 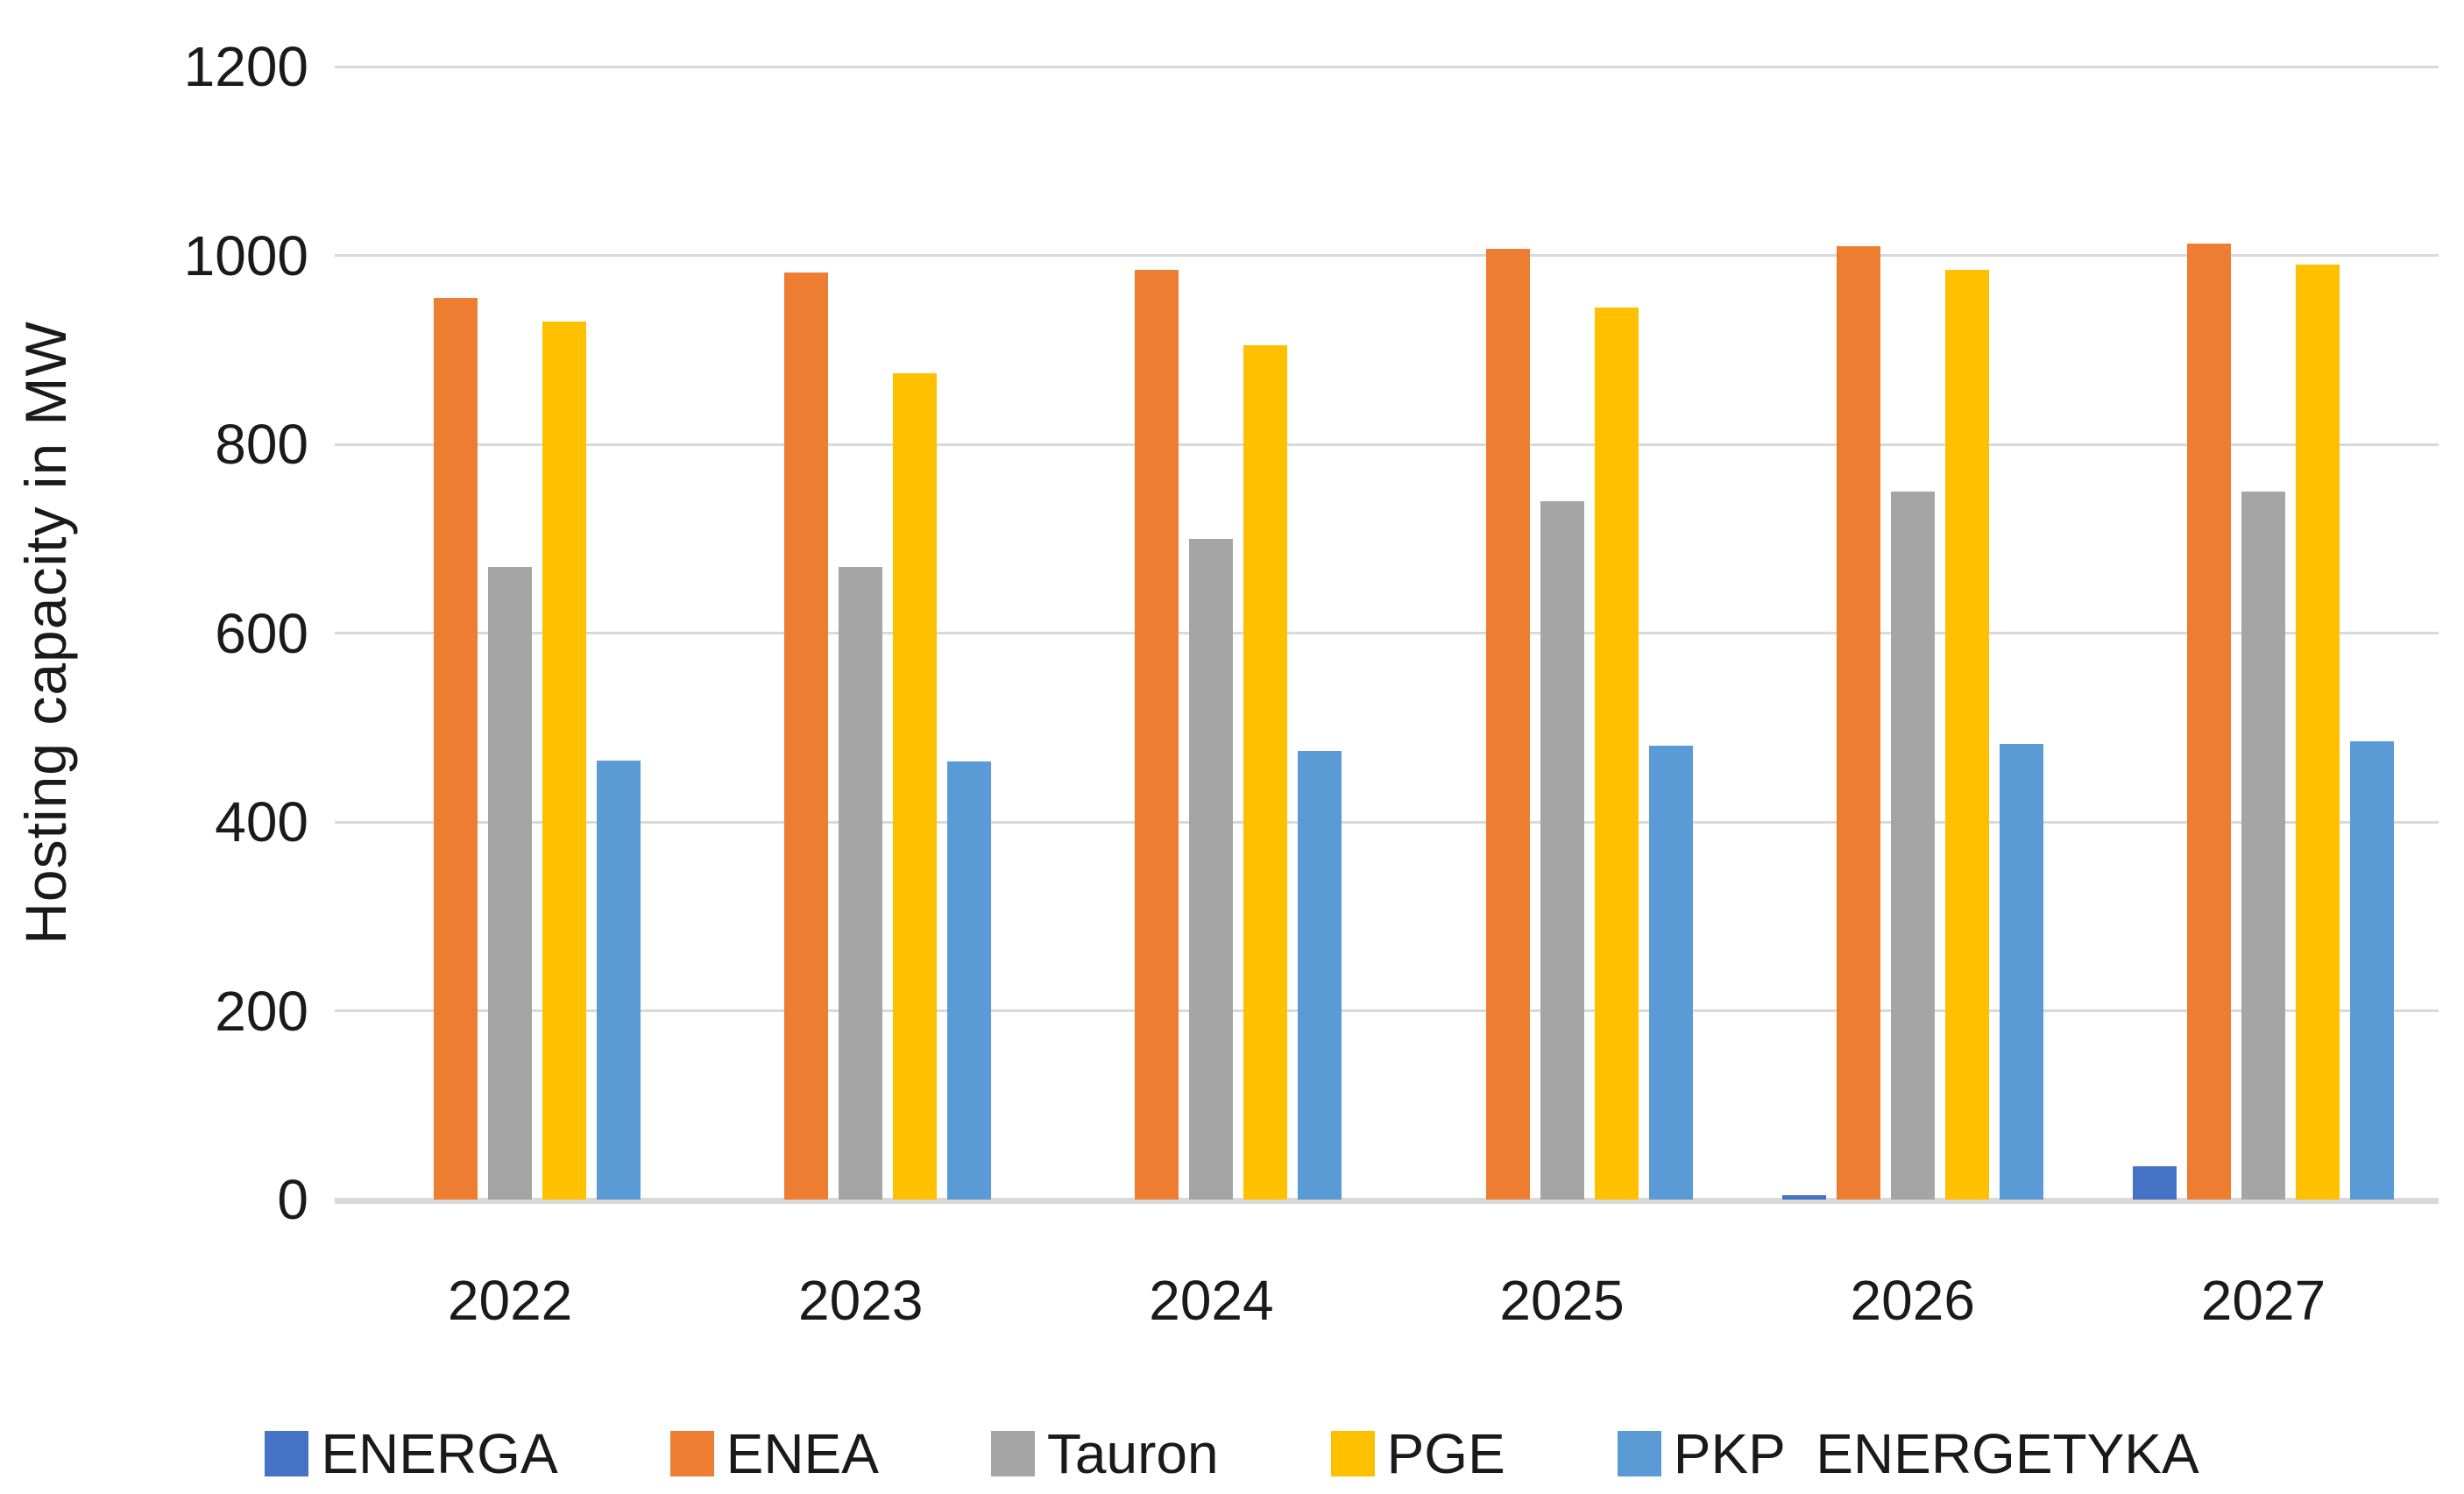 I want to click on y-tick-label-0: 0, so click(x=292, y=1199).